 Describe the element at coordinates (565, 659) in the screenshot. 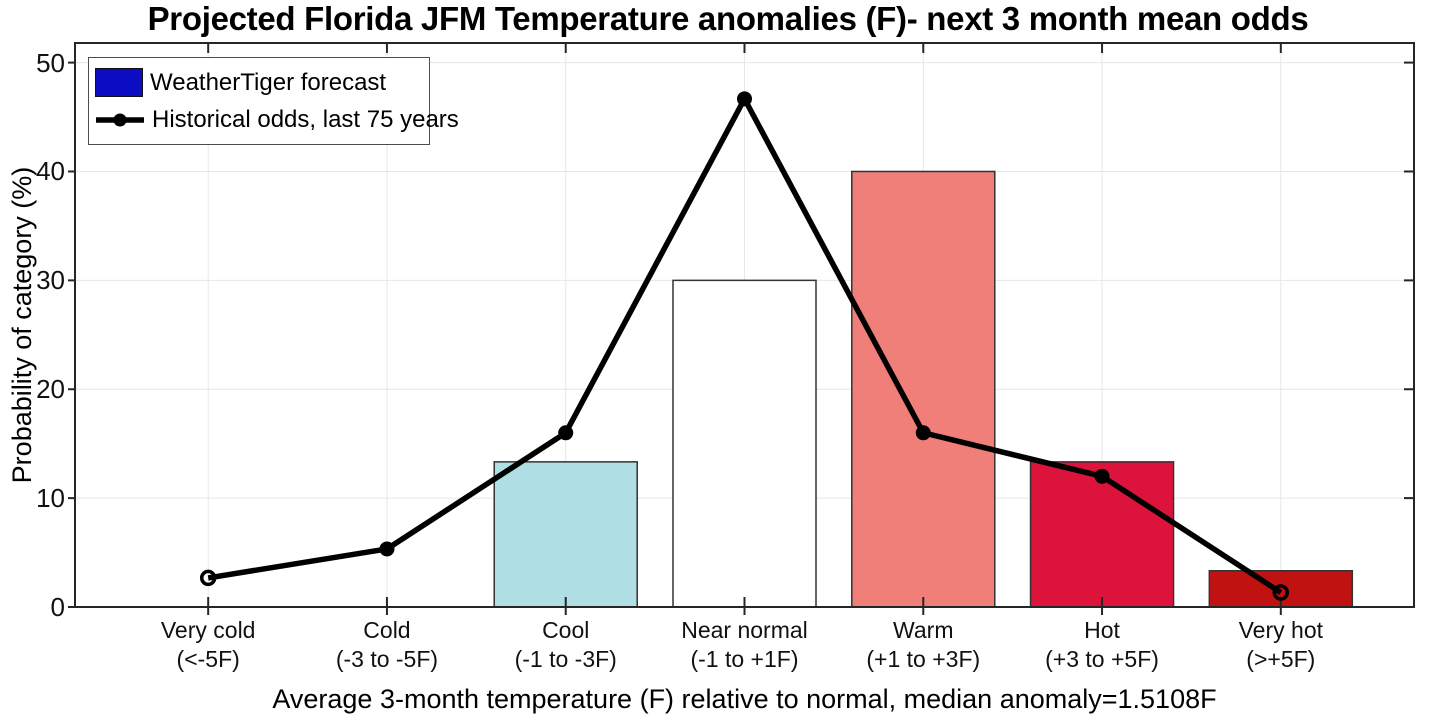

I see `category-range: (-1 to -3F)` at that location.